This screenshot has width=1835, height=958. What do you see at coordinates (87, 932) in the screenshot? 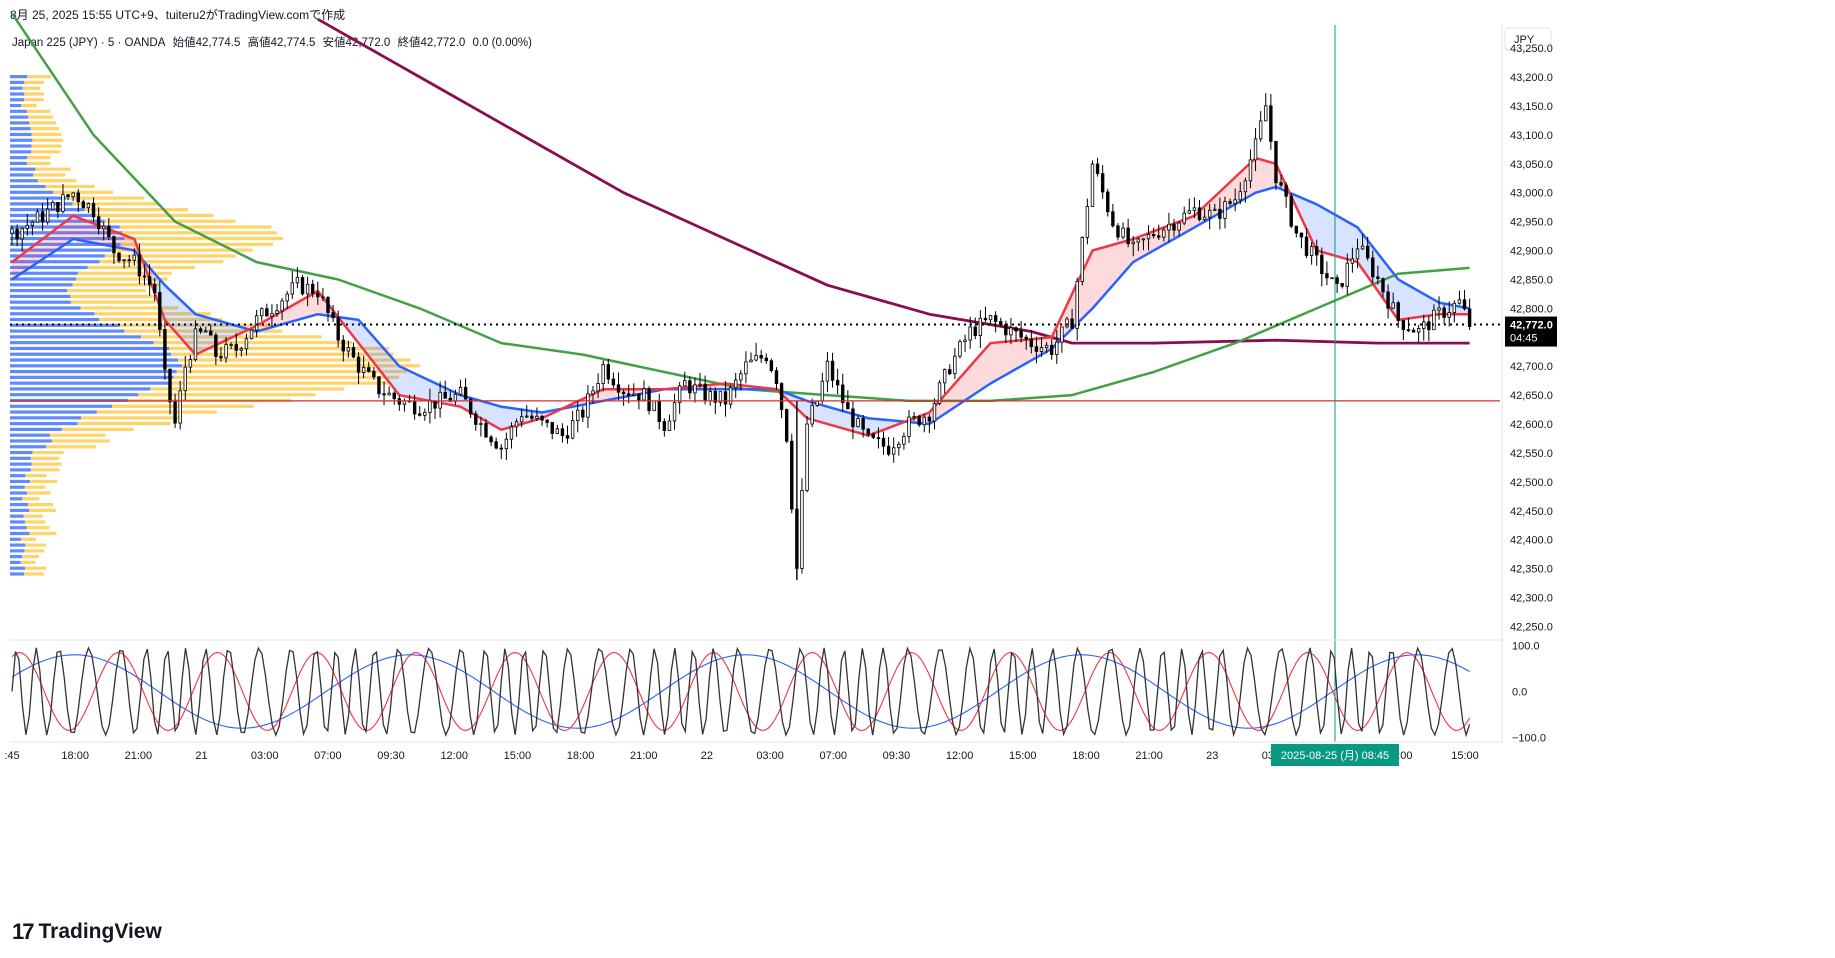
I see `brand: 17 TradingView` at bounding box center [87, 932].